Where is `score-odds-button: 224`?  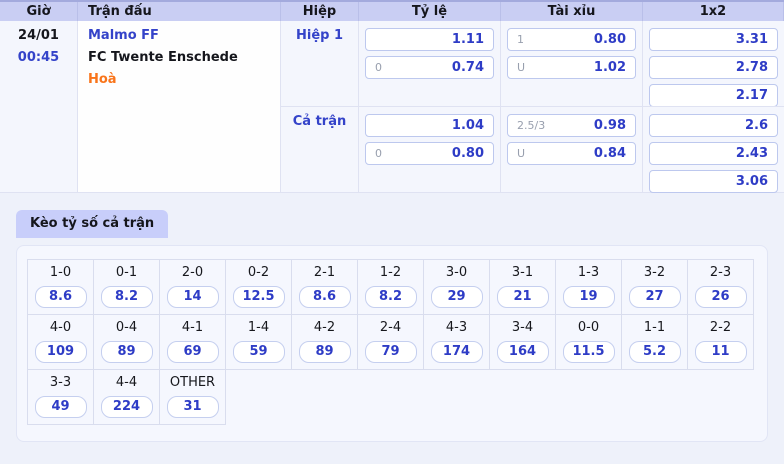
score-odds-button: 224 is located at coordinates (126, 406).